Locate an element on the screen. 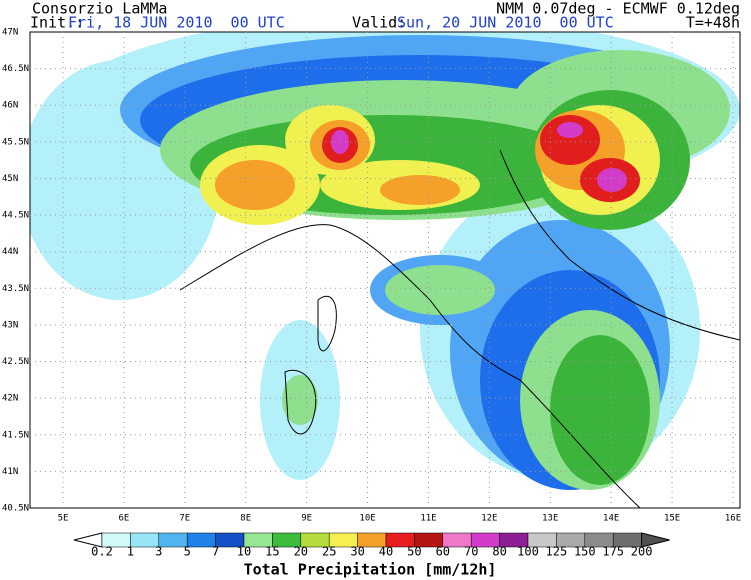 This screenshot has height=580, width=751. colorbar-label: 125 is located at coordinates (557, 552).